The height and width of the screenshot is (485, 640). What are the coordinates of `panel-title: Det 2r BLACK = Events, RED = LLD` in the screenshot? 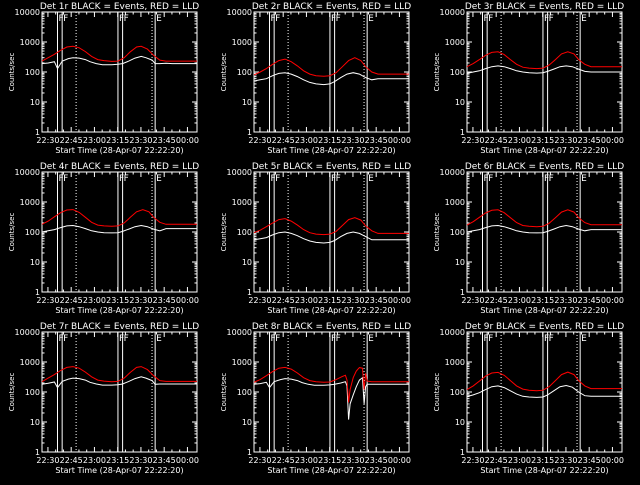 It's located at (331, 7).